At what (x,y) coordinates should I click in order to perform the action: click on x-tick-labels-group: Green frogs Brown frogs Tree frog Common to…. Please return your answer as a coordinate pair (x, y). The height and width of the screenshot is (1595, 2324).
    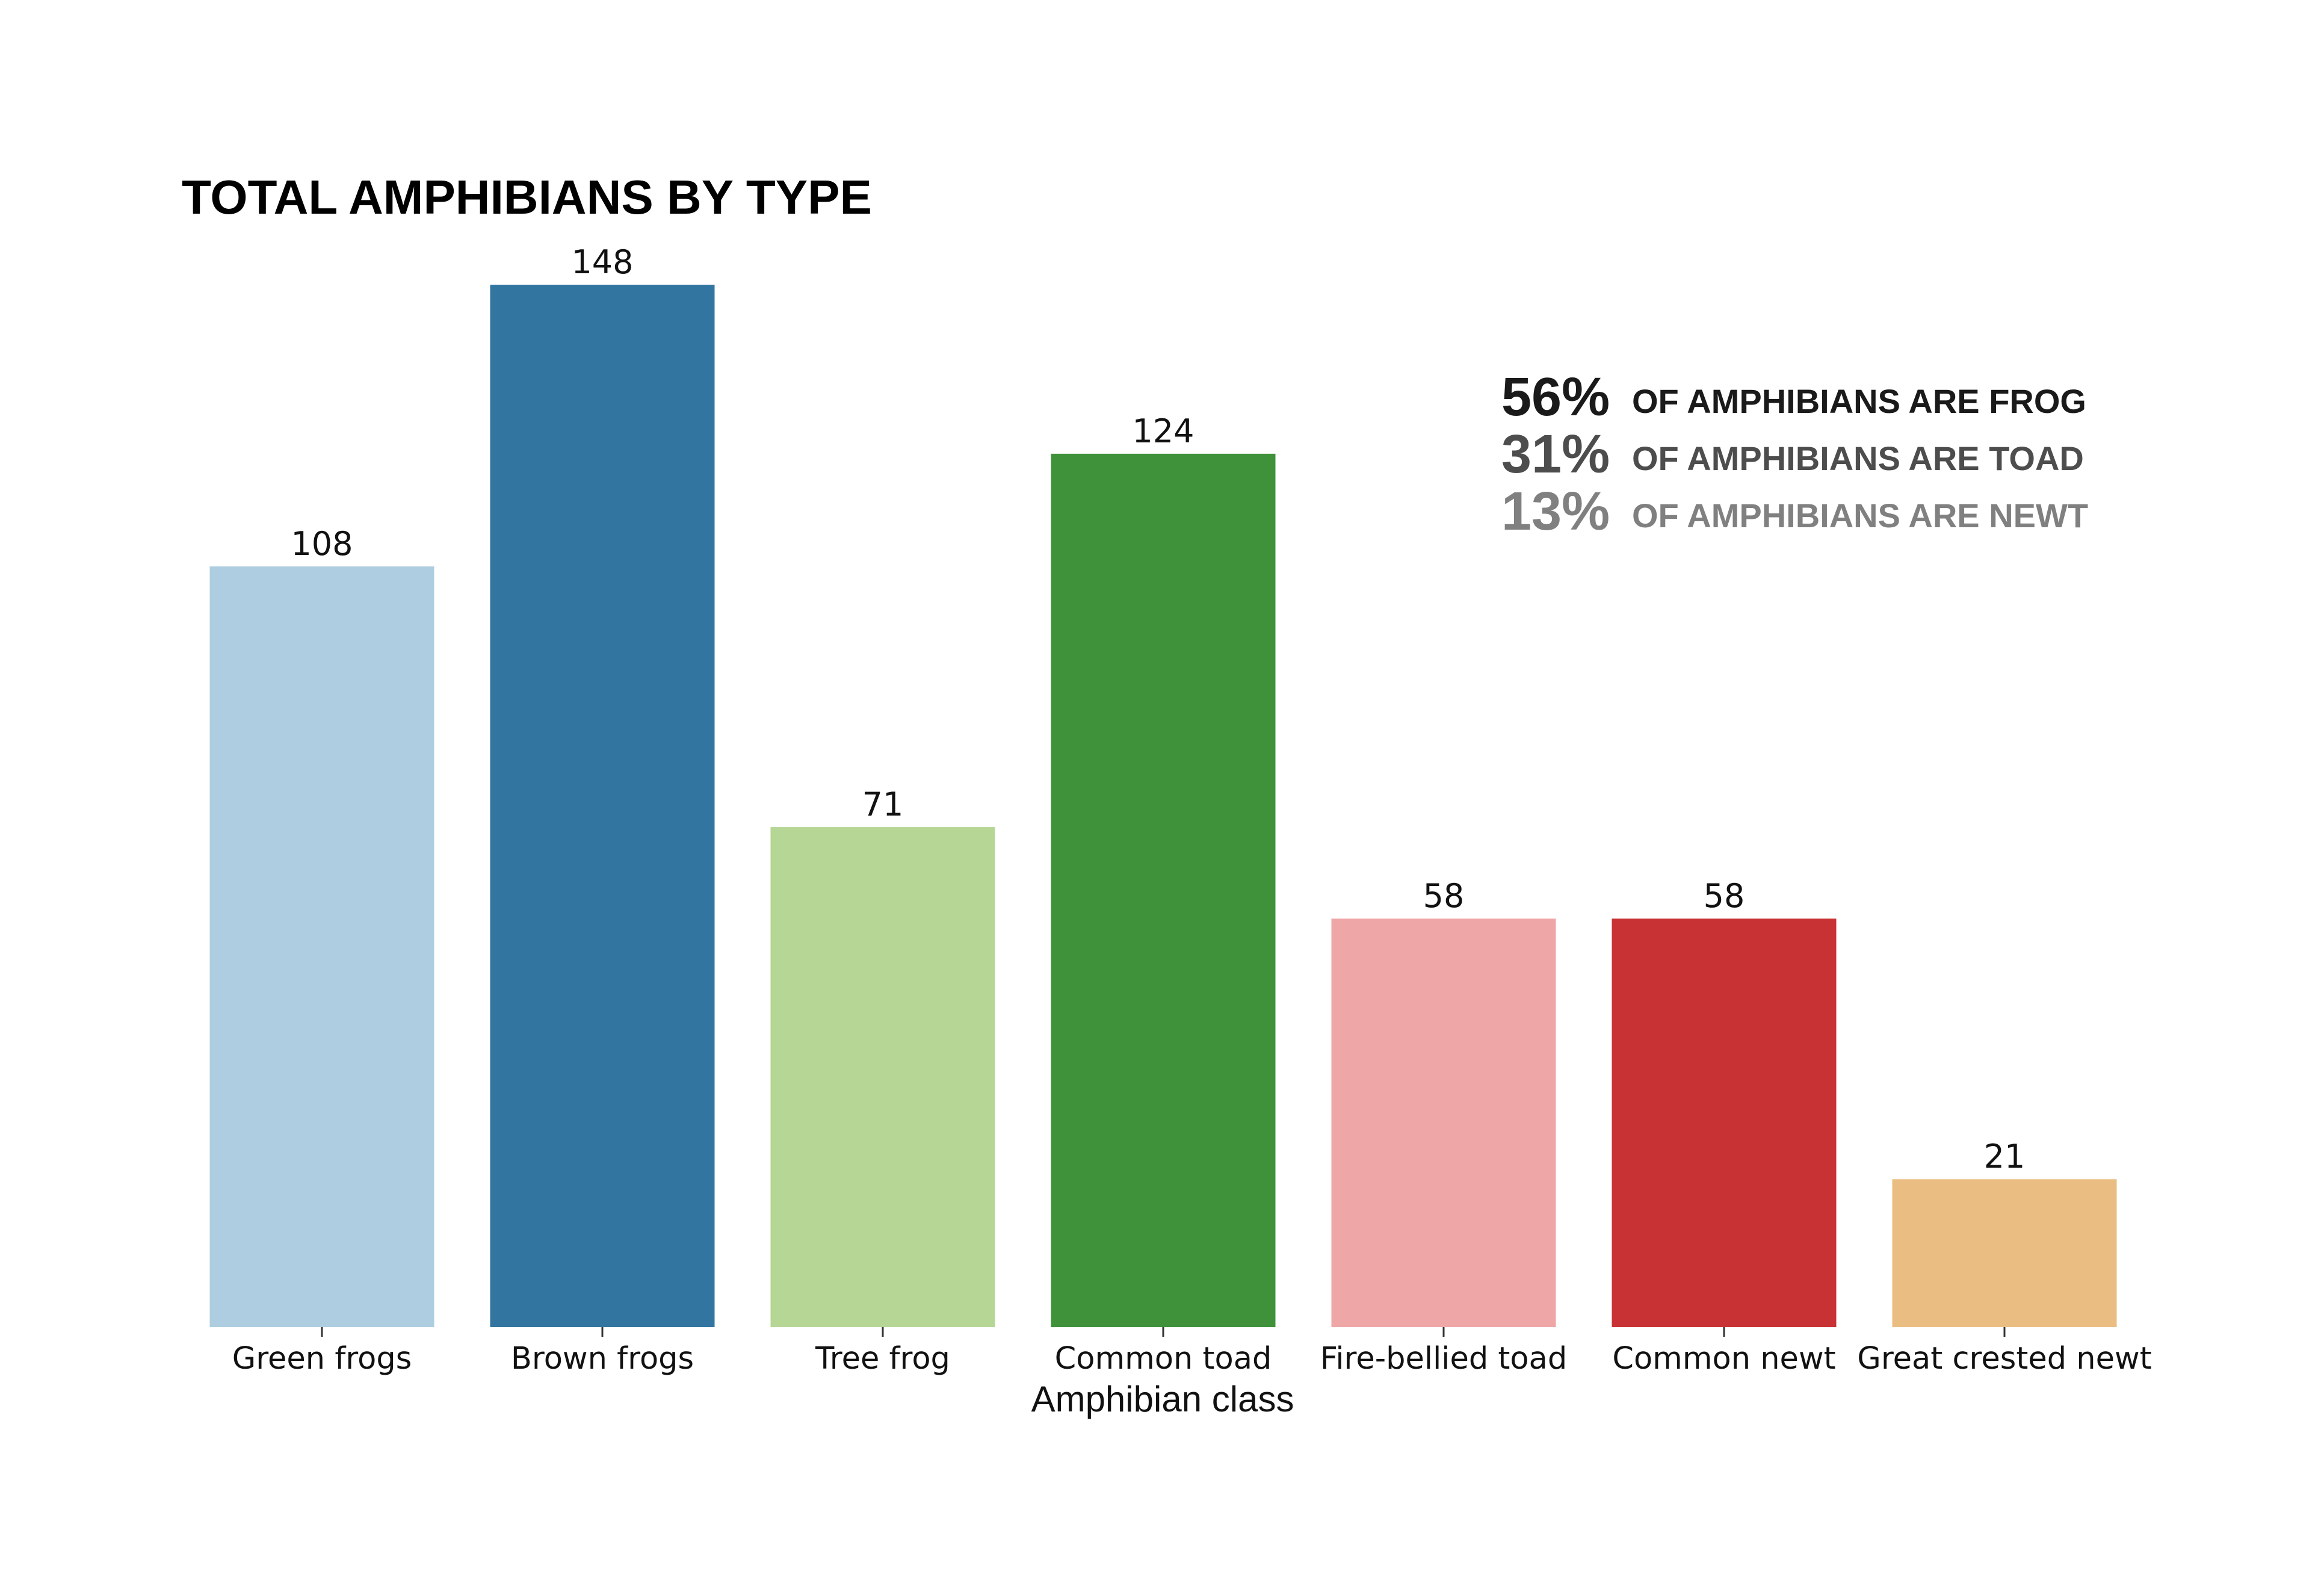
    Looking at the image, I should click on (1192, 1359).